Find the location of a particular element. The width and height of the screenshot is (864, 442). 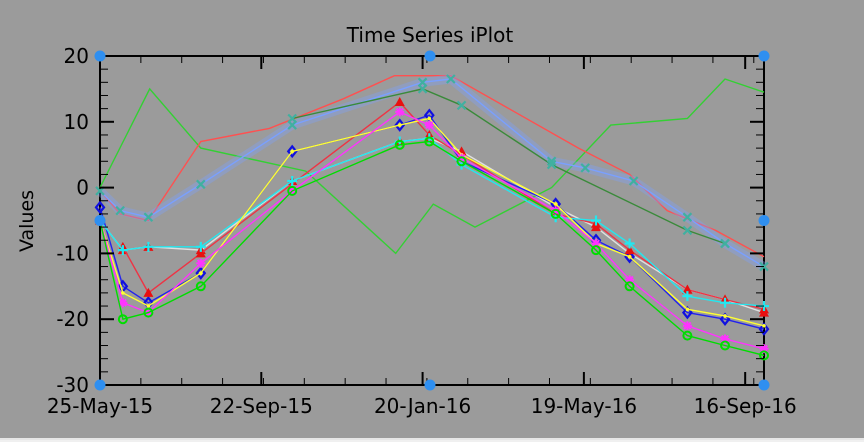

x-tick-label: 16-Sep-16 is located at coordinates (745, 406).